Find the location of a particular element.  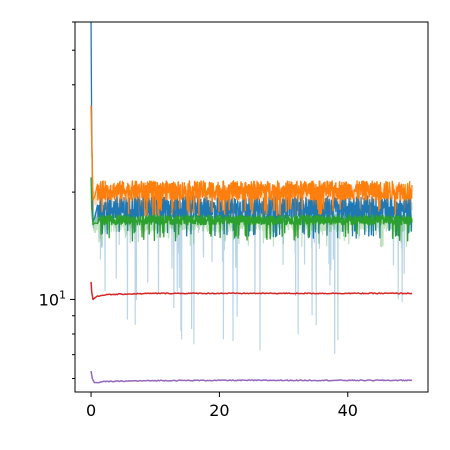

x-tick-label-2: 40 is located at coordinates (348, 410).